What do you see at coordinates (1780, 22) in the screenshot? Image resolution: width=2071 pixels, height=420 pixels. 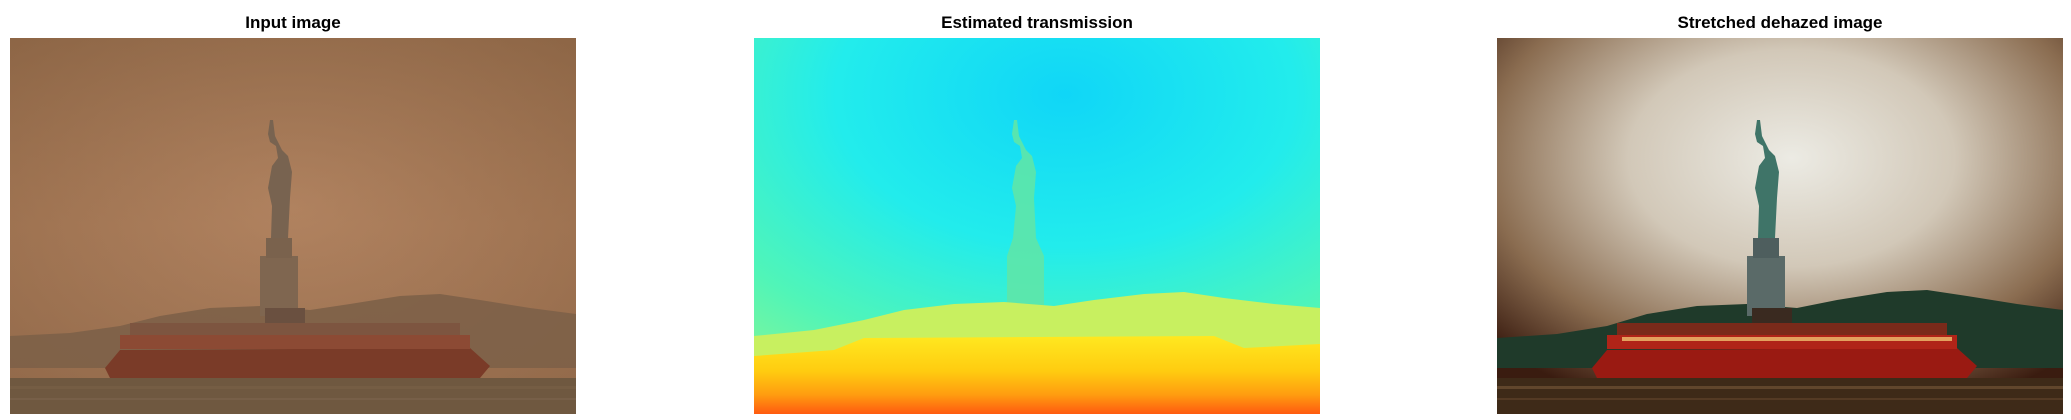 I see `panel-title-dehazed: Stretched dehazed image` at bounding box center [1780, 22].